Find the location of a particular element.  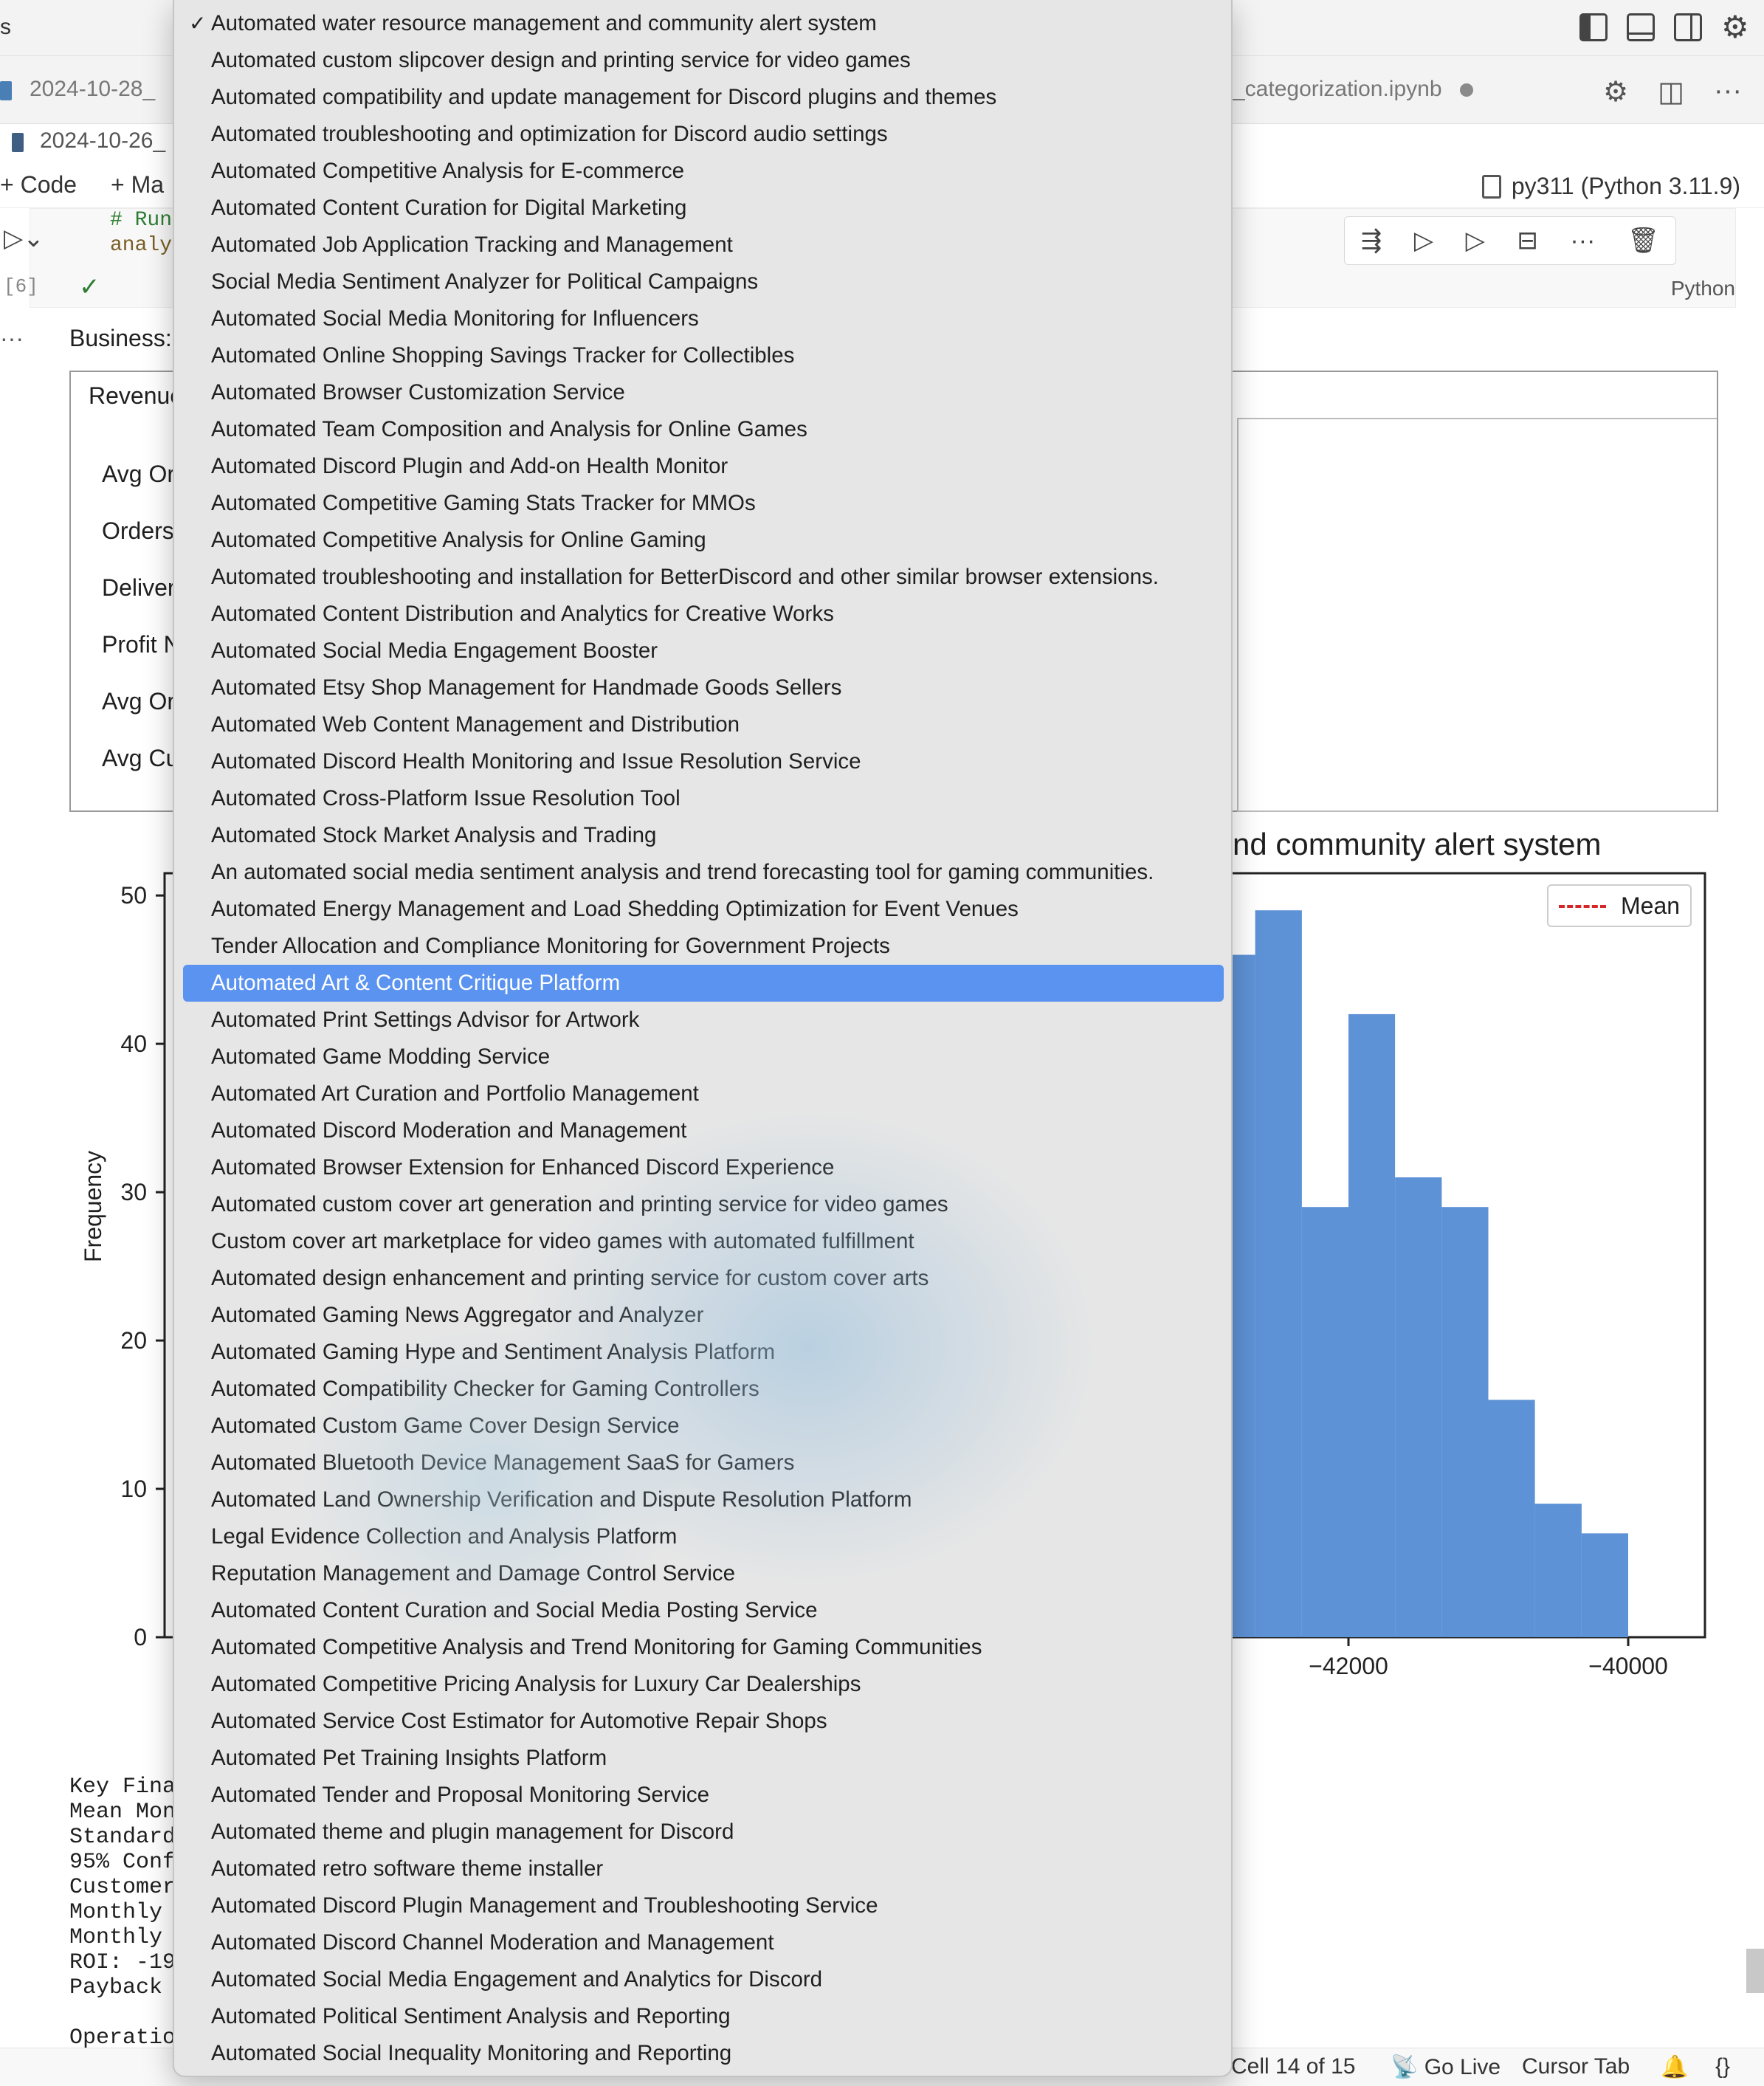

dropdown-option: Automated Browser Customization Service is located at coordinates (702, 392).